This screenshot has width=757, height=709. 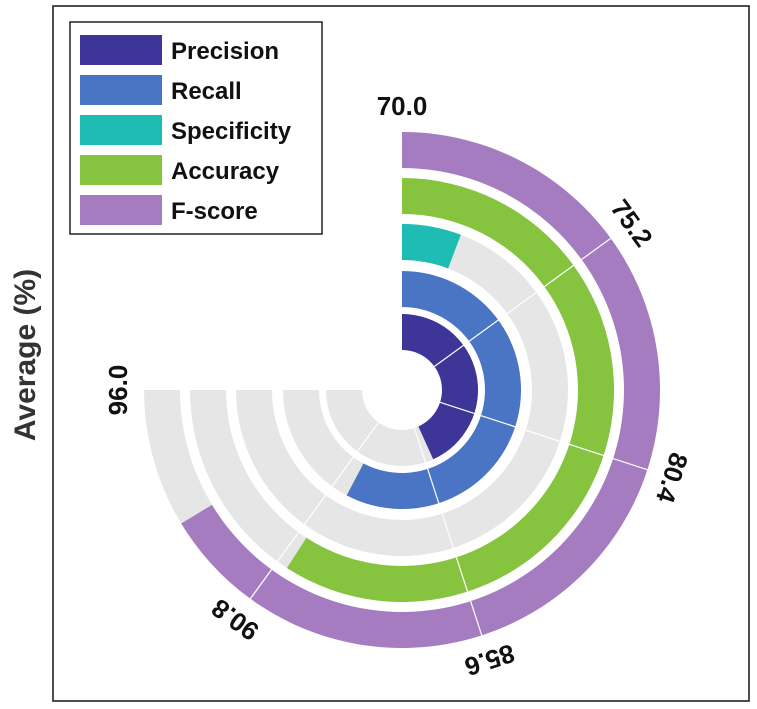 What do you see at coordinates (206, 91) in the screenshot?
I see `legend-label-recall: Recall` at bounding box center [206, 91].